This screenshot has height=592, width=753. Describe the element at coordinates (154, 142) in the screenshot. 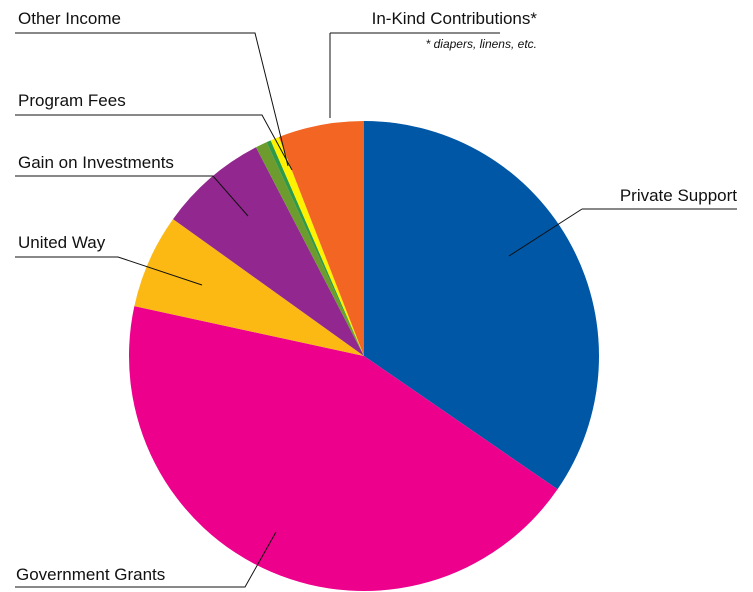

I see `leader-program-fees` at that location.